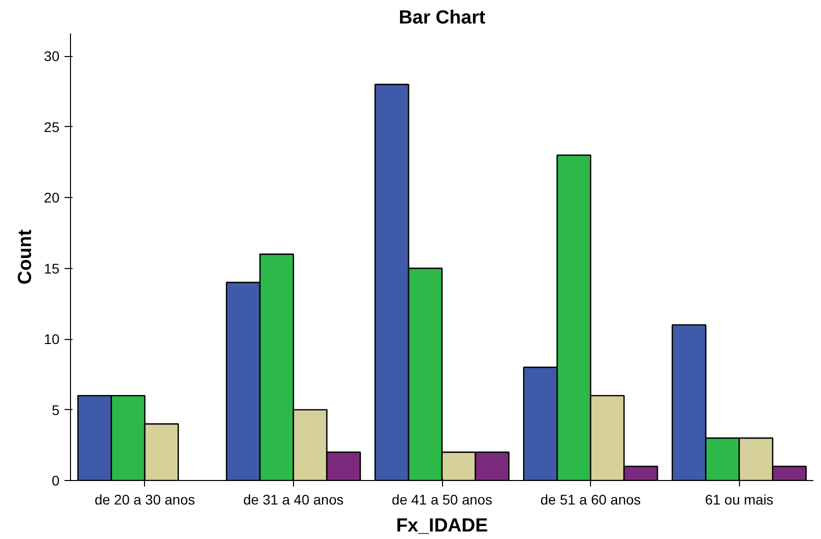 Image resolution: width=821 pixels, height=539 pixels. Describe the element at coordinates (25, 256) in the screenshot. I see `y-axis-title: Count` at that location.